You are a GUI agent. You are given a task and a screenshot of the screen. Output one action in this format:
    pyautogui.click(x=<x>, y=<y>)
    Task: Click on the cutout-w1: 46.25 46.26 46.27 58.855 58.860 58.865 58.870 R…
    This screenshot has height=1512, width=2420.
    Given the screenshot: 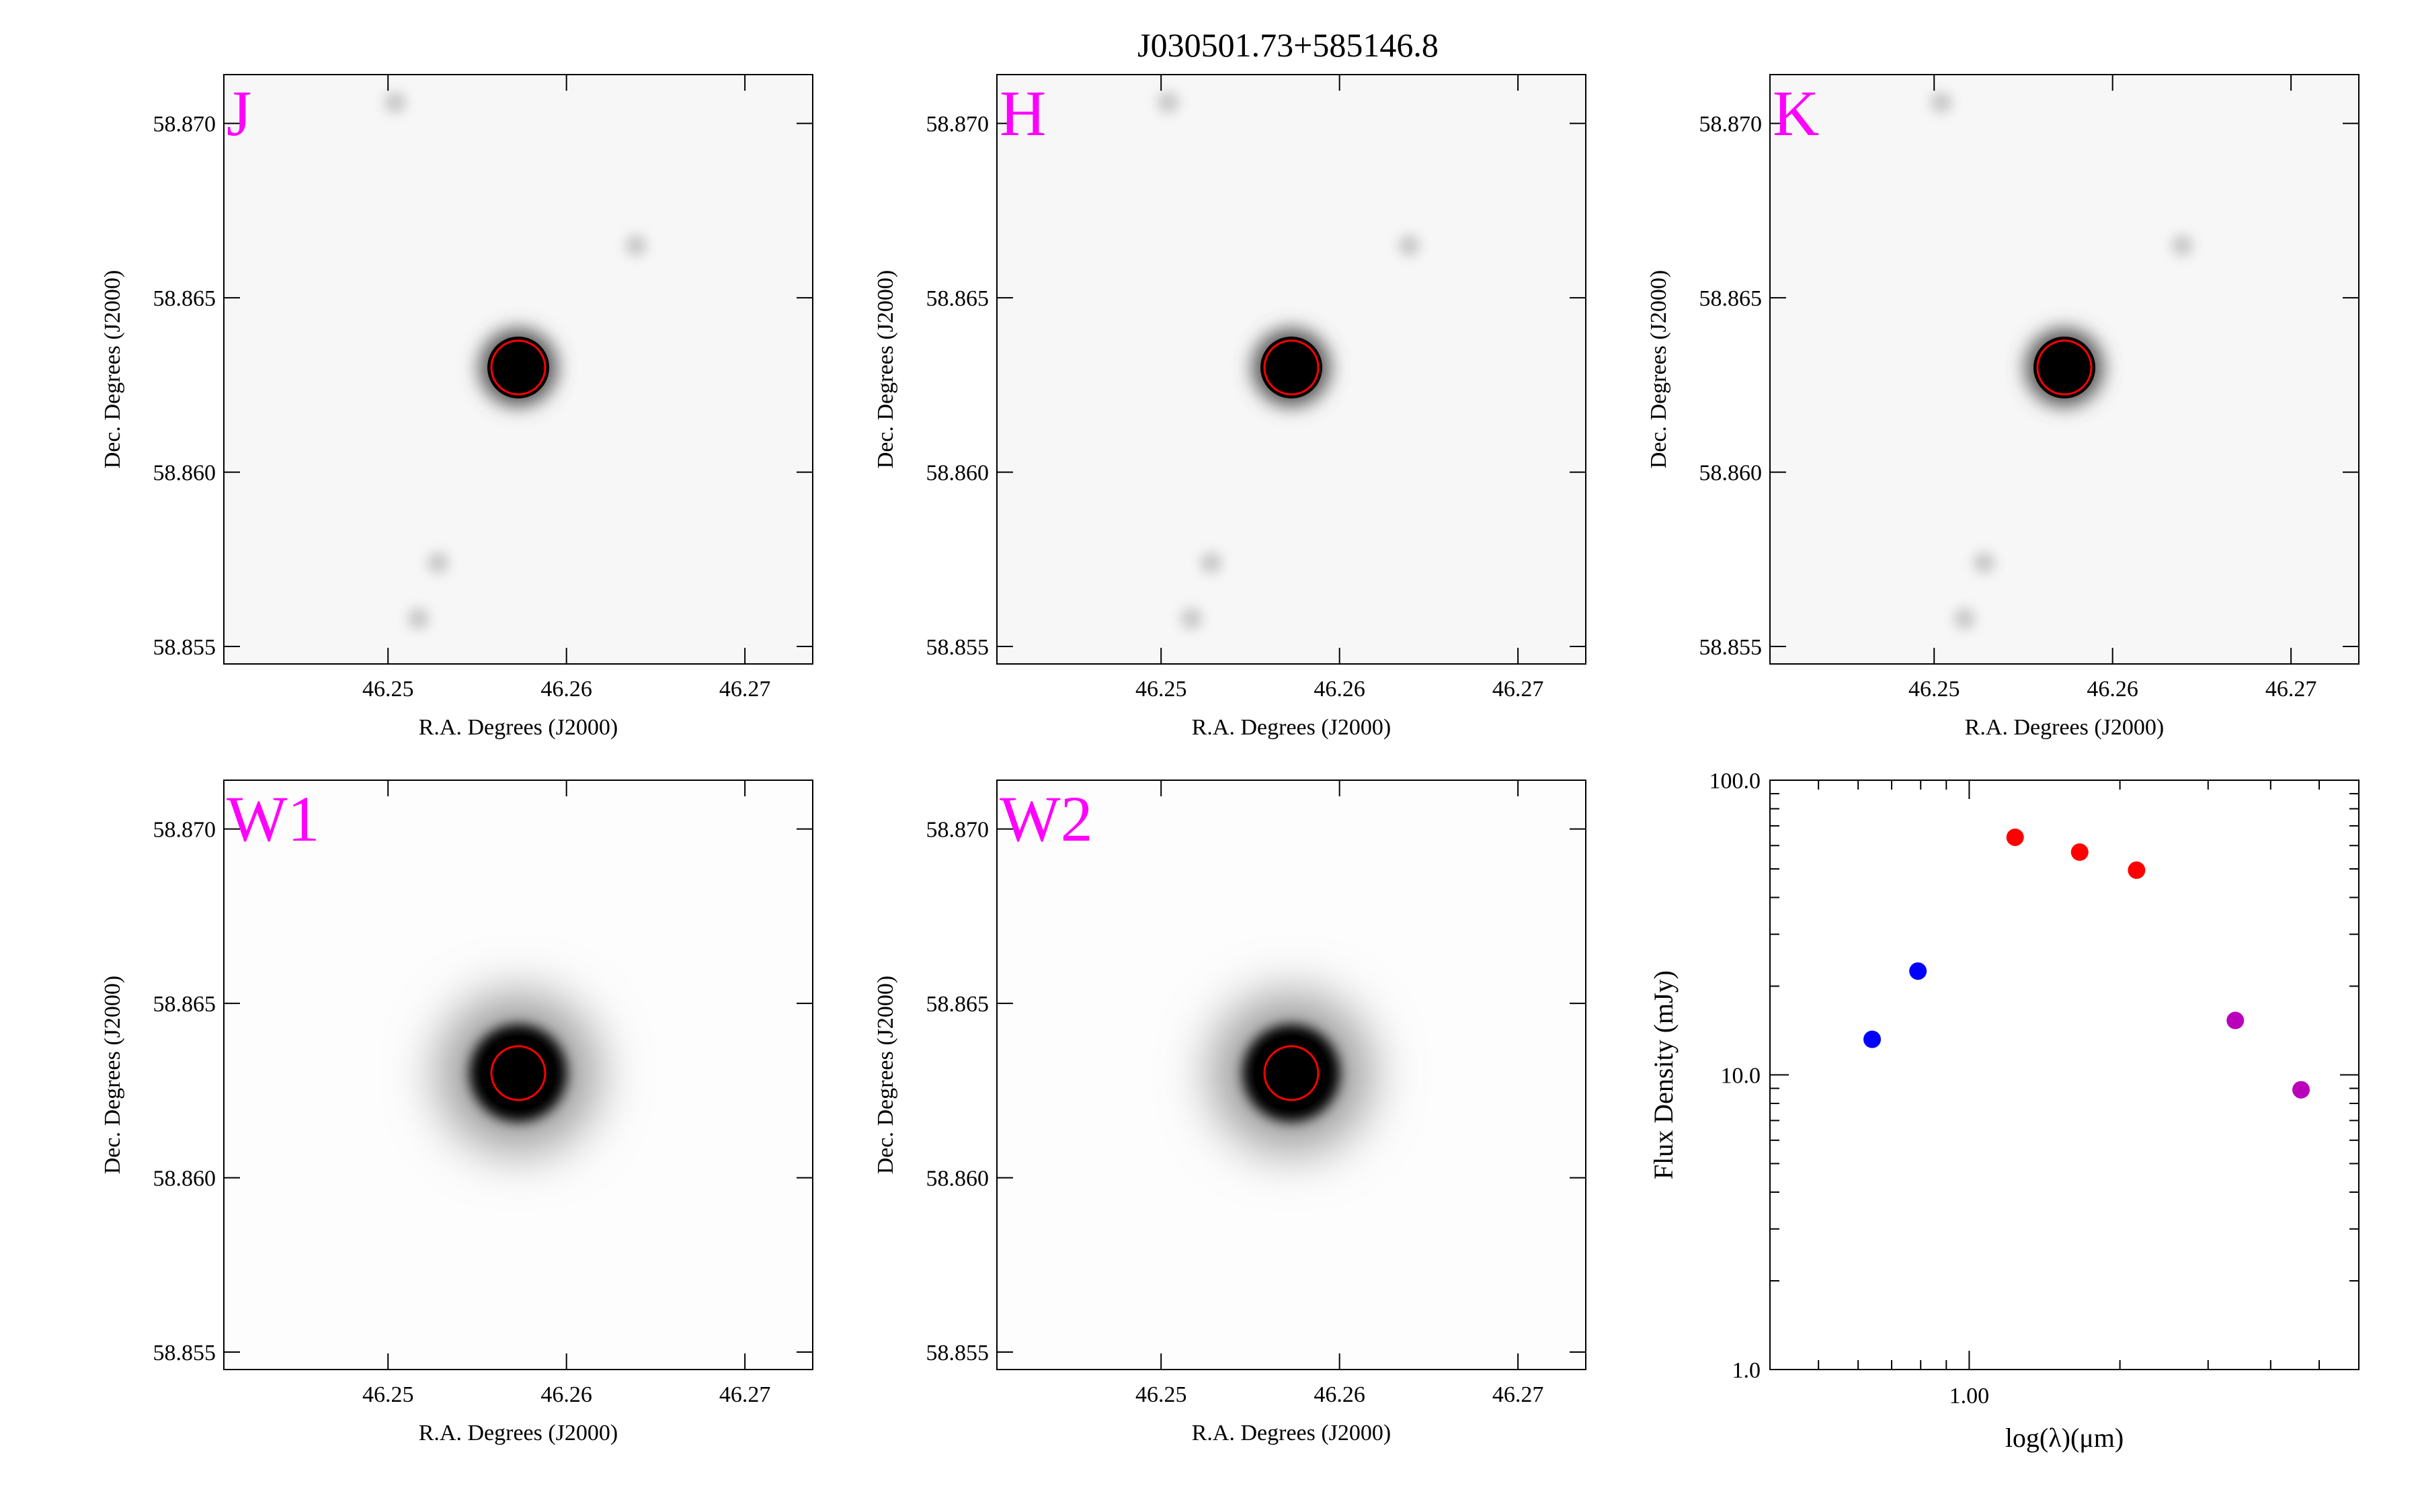 What is the action you would take?
    pyautogui.click(x=456, y=1113)
    